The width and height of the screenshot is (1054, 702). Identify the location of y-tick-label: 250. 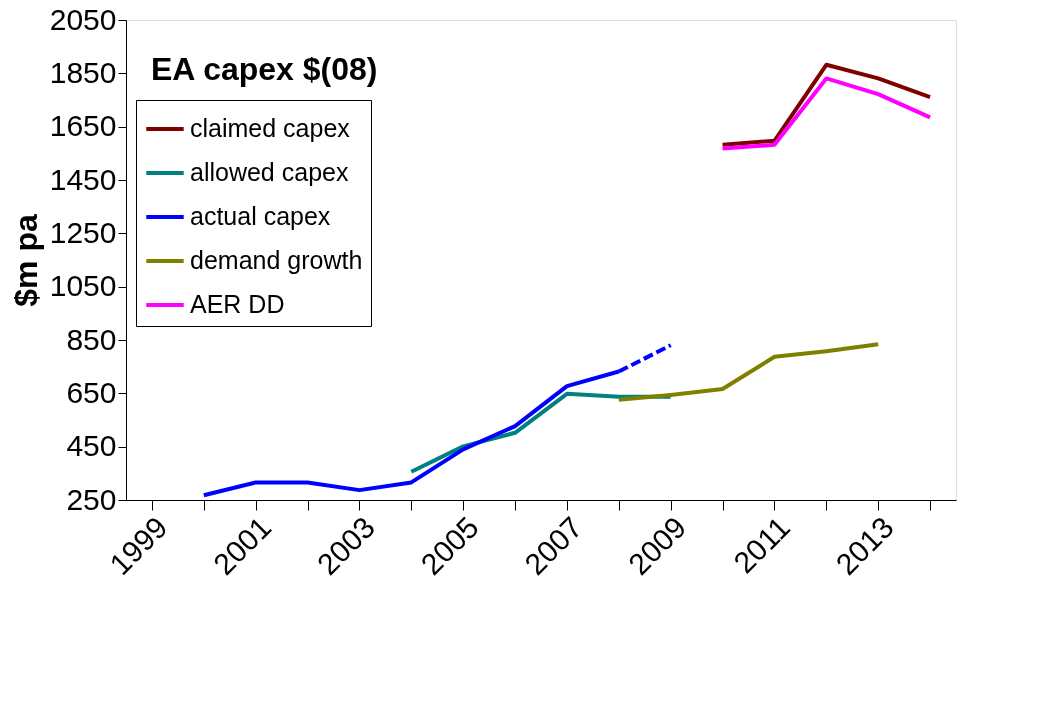
(91, 499).